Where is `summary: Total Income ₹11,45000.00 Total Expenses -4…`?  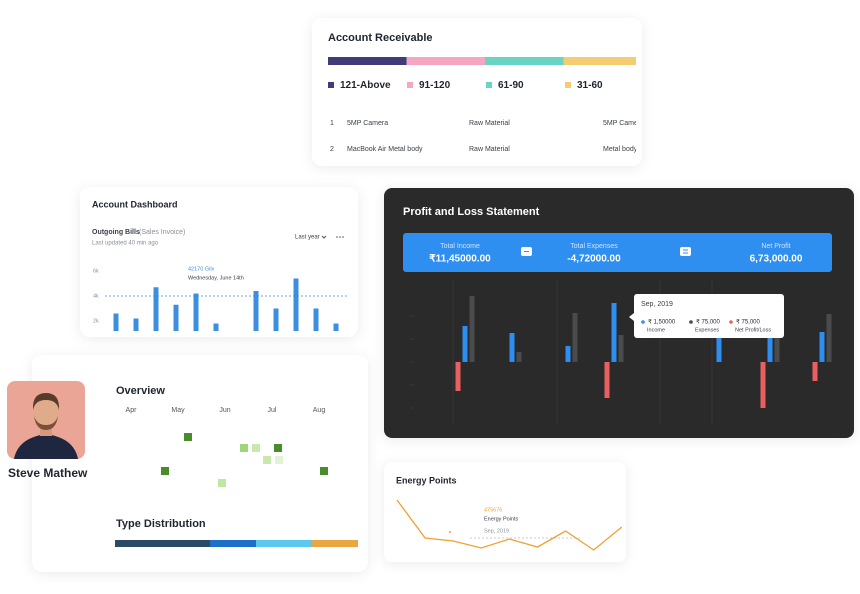 summary: Total Income ₹11,45000.00 Total Expenses -4… is located at coordinates (616, 254).